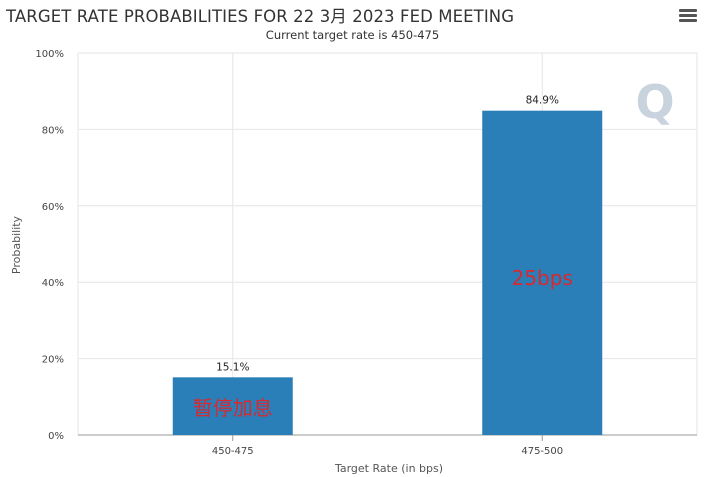  What do you see at coordinates (542, 451) in the screenshot?
I see `x-tick-label: 475-500` at bounding box center [542, 451].